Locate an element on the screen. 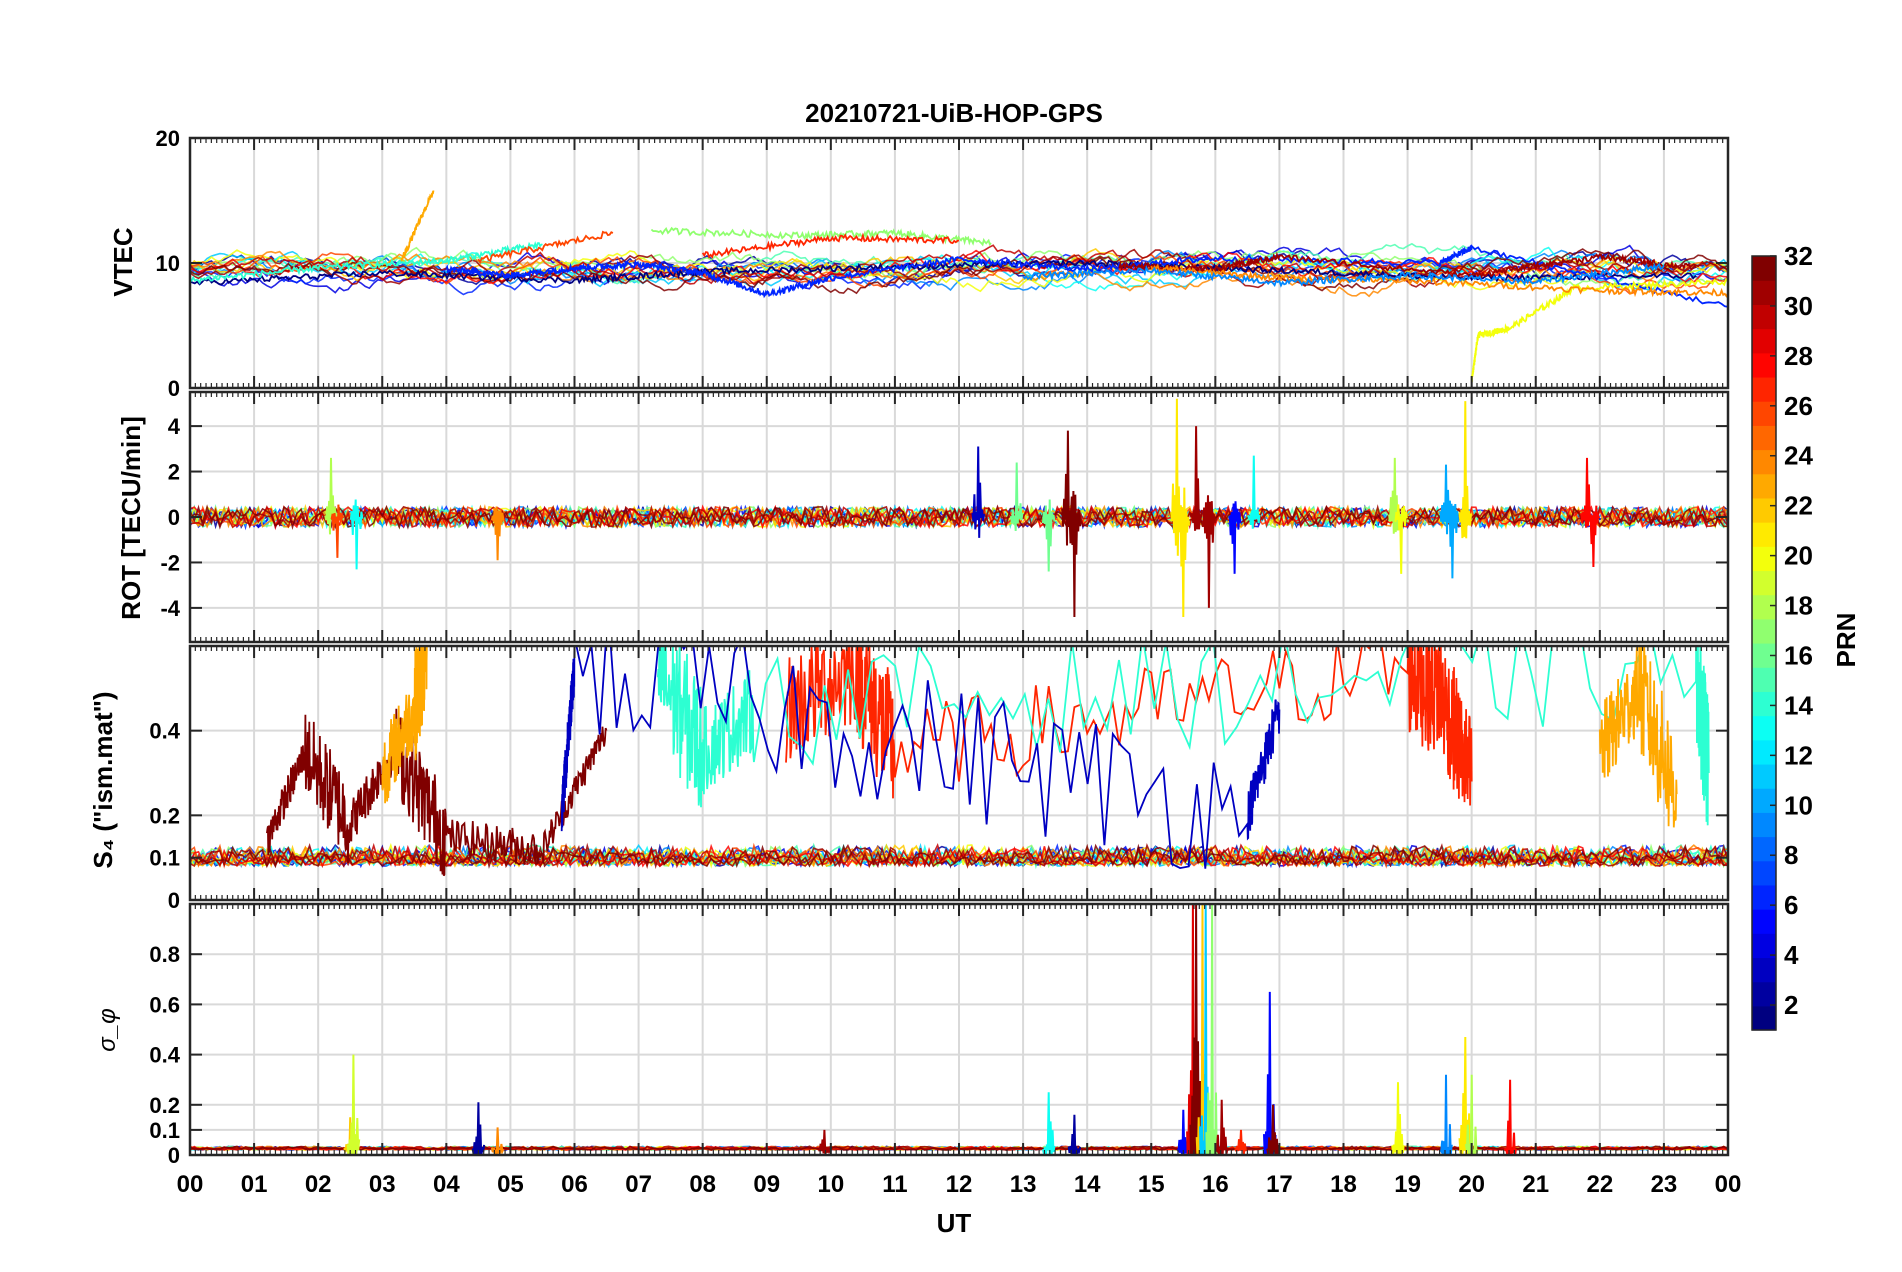 This screenshot has height=1272, width=1902. rot-data is located at coordinates (959, 508).